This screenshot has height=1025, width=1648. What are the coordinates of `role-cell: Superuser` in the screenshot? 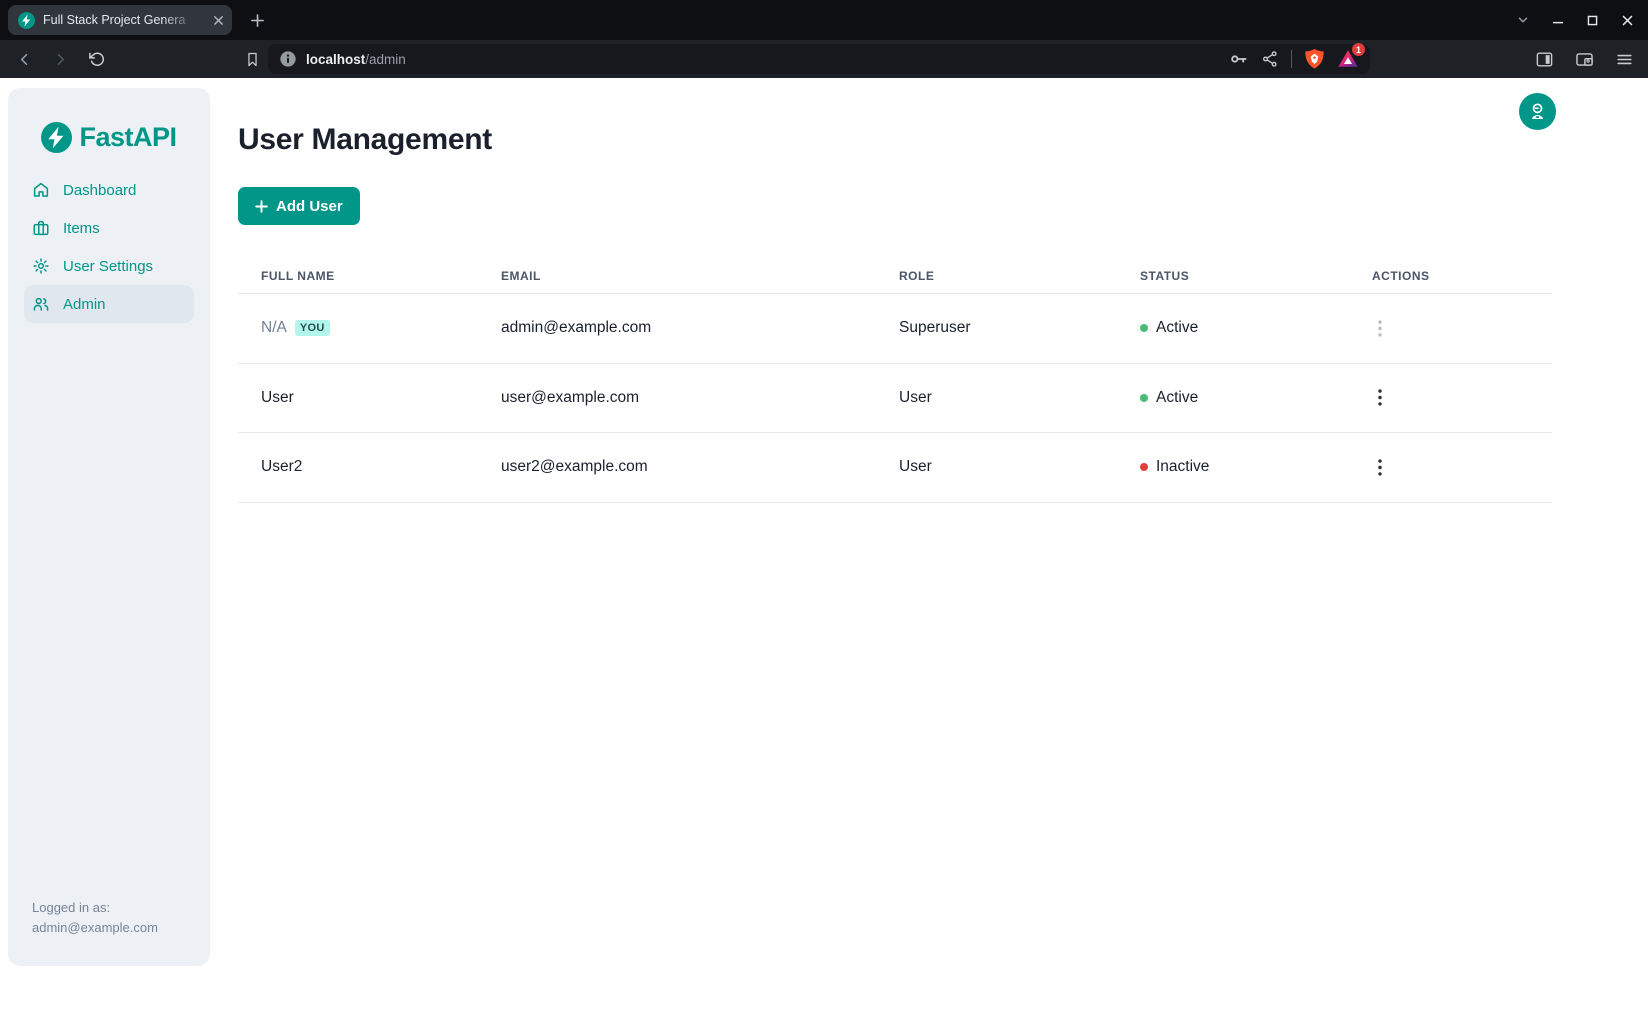 It's located at (935, 328).